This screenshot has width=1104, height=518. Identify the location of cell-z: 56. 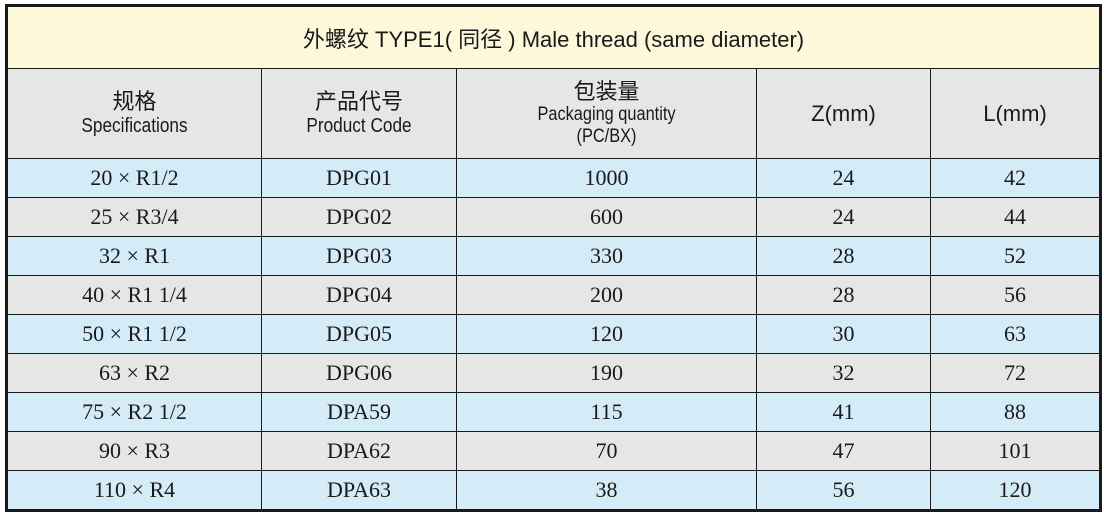
(843, 490).